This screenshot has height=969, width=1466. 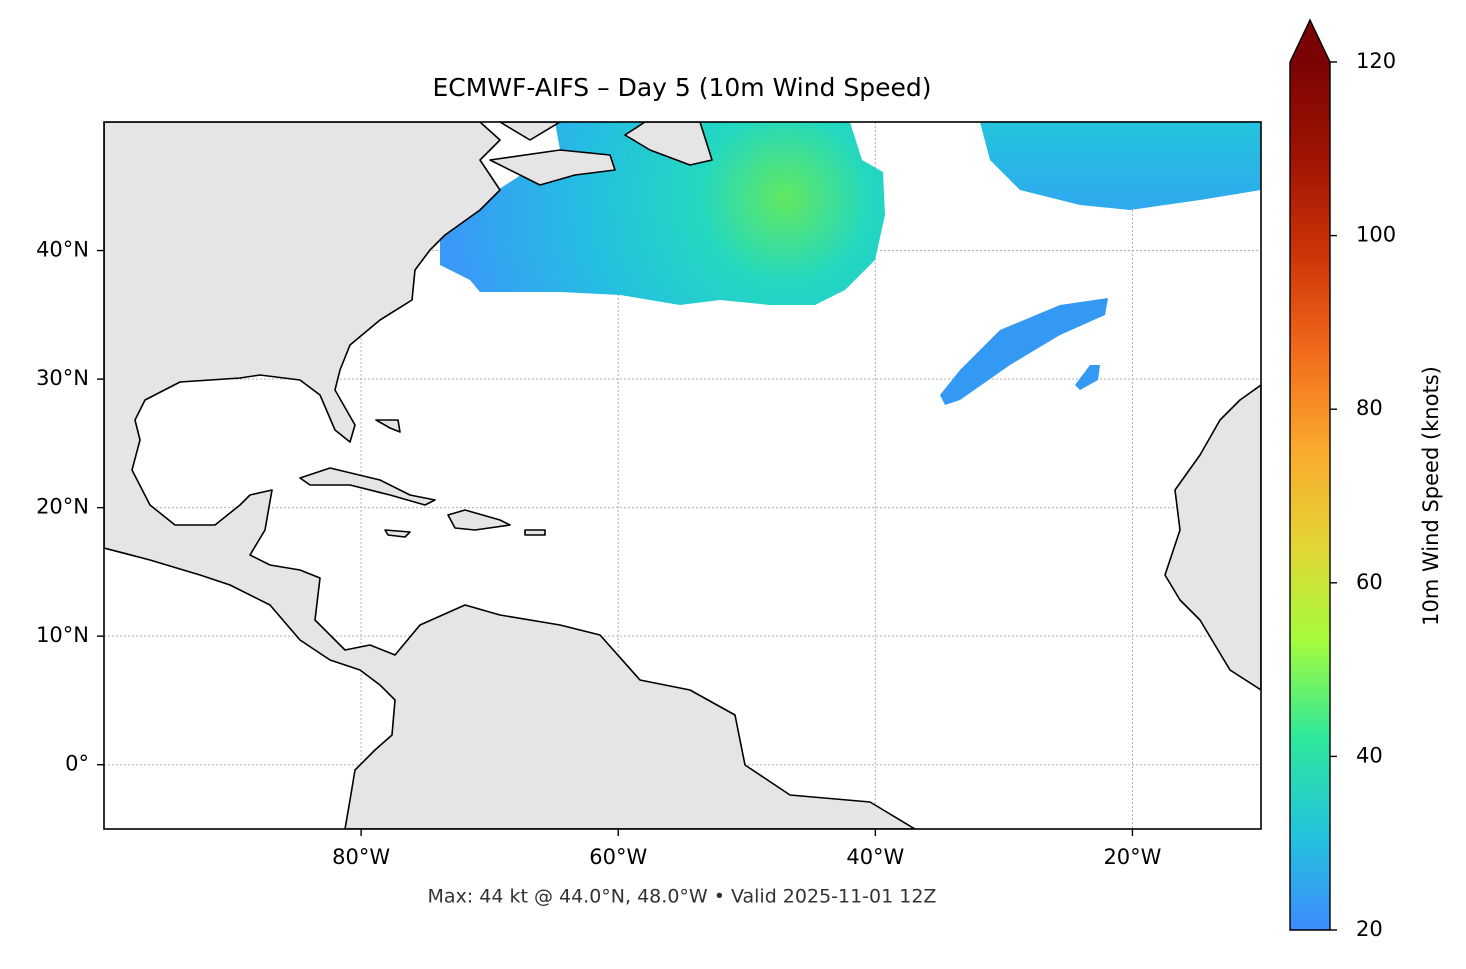 What do you see at coordinates (388, 426) in the screenshot?
I see `land-bahamas` at bounding box center [388, 426].